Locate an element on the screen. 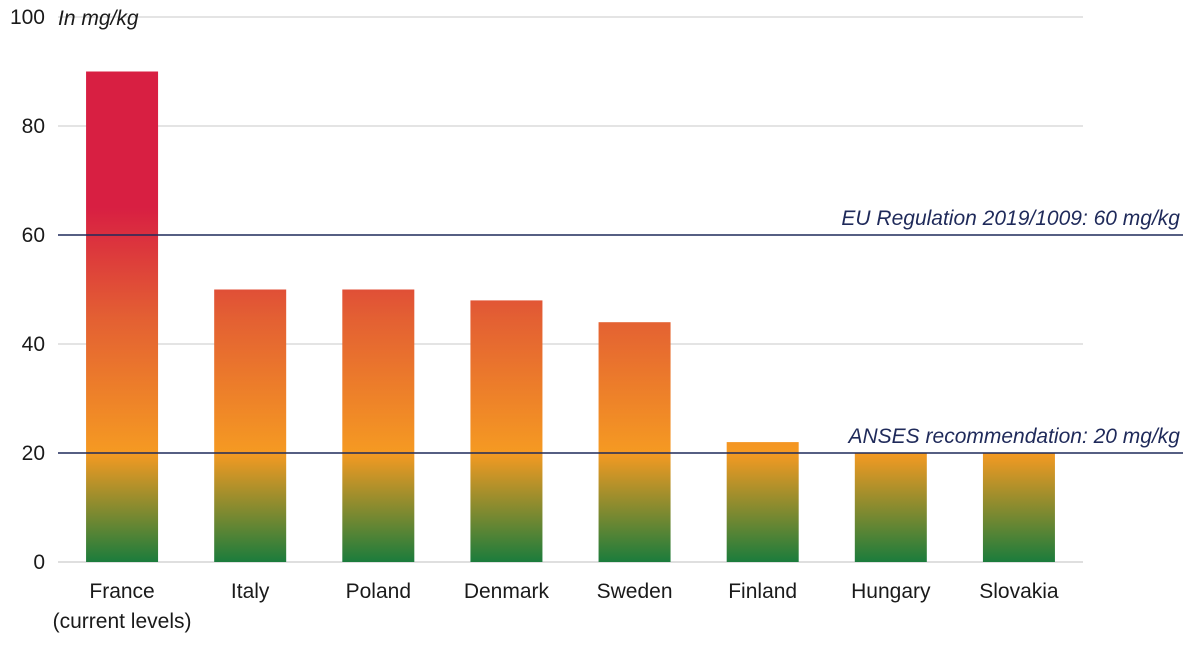  y-tick-label: 0 is located at coordinates (39, 562).